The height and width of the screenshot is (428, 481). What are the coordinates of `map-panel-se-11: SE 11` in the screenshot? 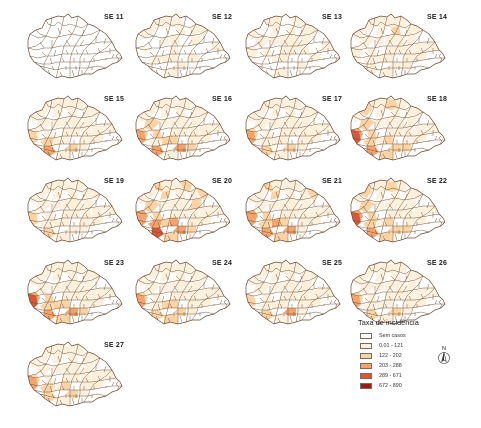 It's located at (77, 48).